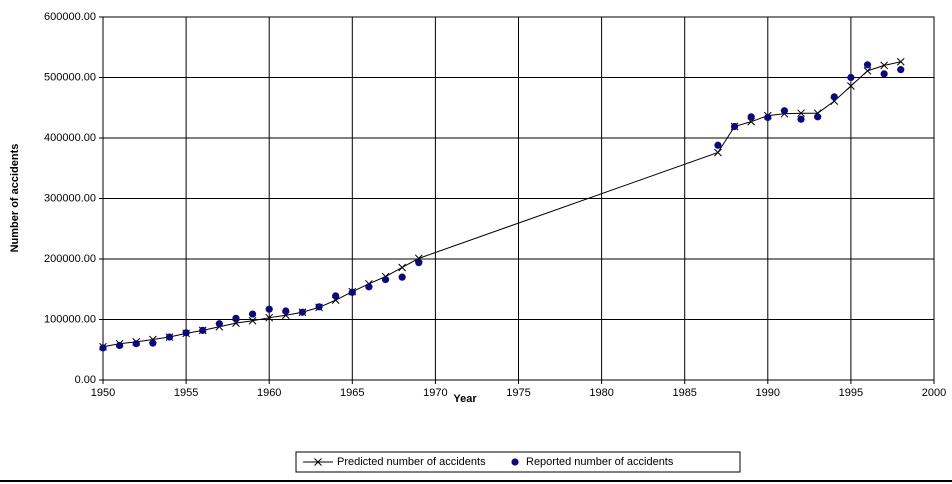 The height and width of the screenshot is (484, 952). What do you see at coordinates (15, 198) in the screenshot?
I see `y-axis-label: Number of accidents` at bounding box center [15, 198].